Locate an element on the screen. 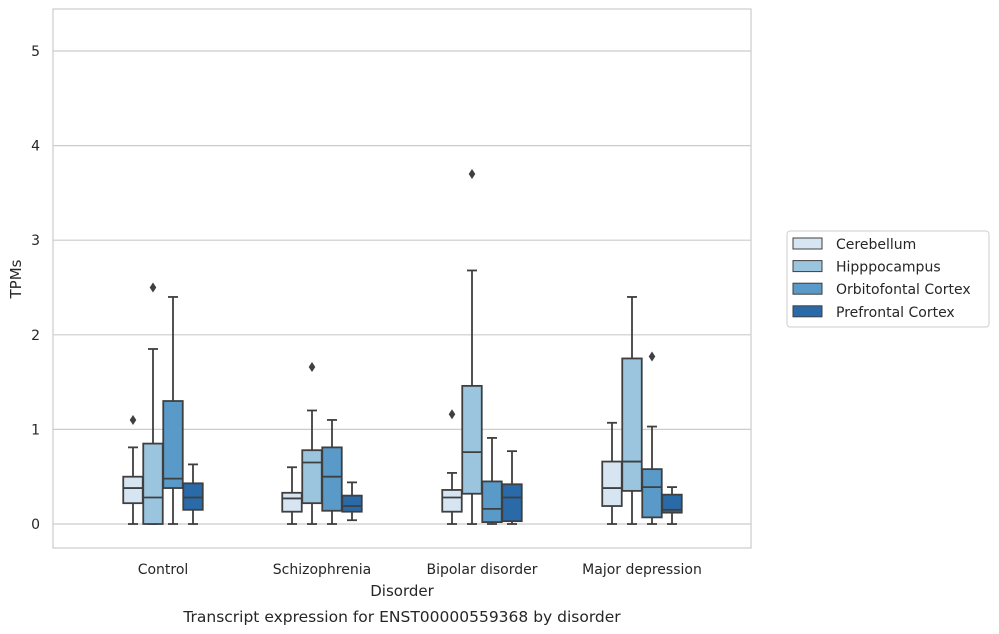 This screenshot has height=634, width=999. legend-label: Prefrontal Cortex is located at coordinates (895, 313).